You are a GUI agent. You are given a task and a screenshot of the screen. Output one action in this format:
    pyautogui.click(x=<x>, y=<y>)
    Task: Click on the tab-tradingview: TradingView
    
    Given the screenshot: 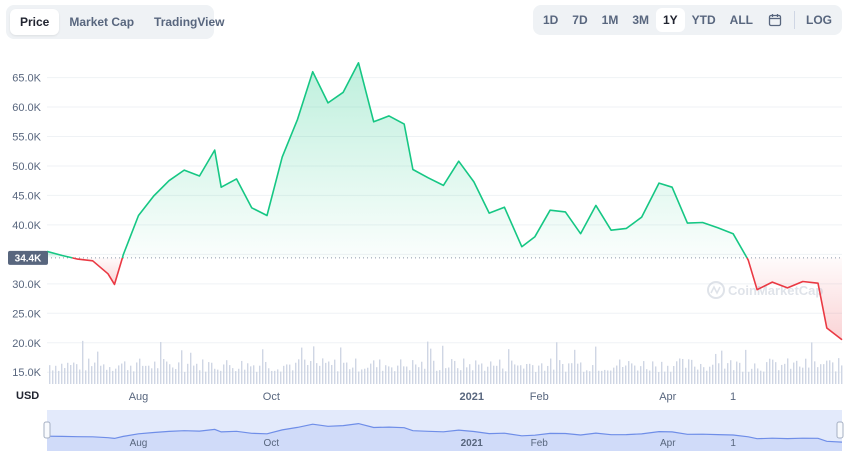 What is the action you would take?
    pyautogui.click(x=189, y=22)
    